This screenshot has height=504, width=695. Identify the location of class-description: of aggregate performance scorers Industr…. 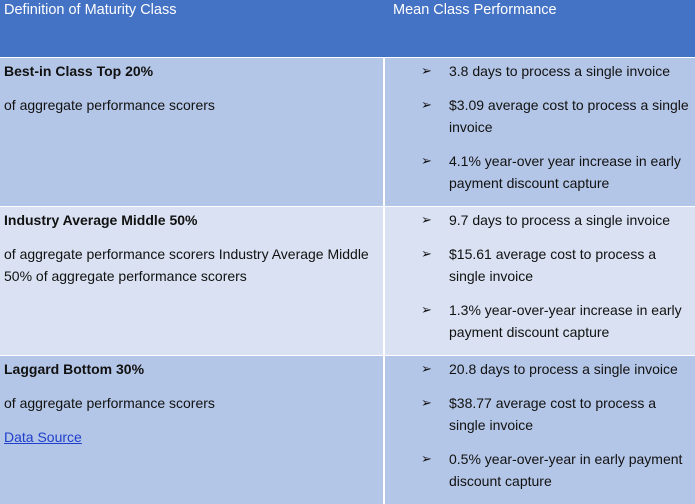
(191, 265).